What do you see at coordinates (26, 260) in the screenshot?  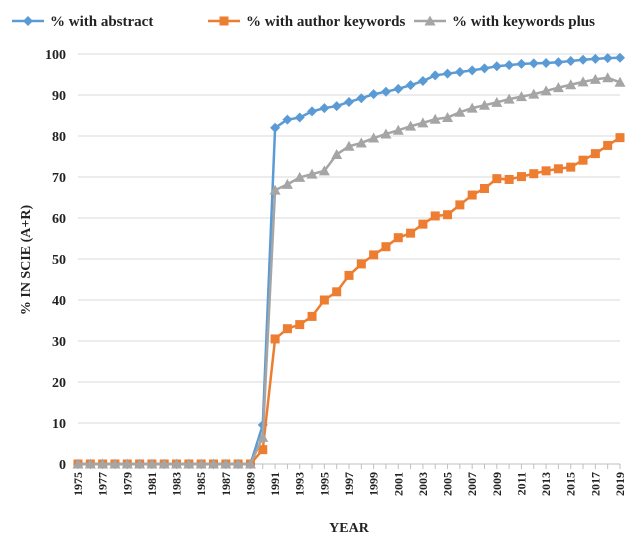 I see `y-axis-title: % IN SCIE (A+R)` at bounding box center [26, 260].